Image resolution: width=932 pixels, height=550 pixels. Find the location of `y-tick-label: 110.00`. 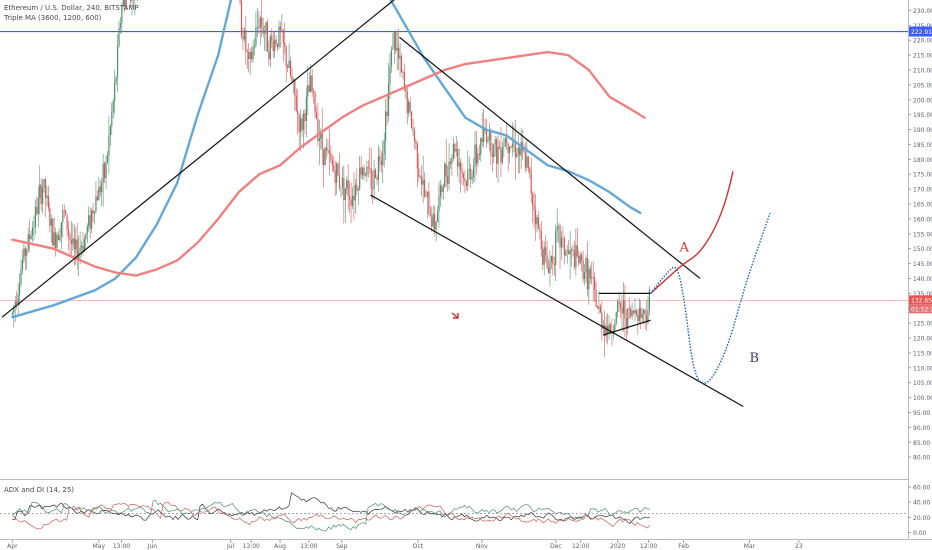

y-tick-label: 110.00 is located at coordinates (922, 368).